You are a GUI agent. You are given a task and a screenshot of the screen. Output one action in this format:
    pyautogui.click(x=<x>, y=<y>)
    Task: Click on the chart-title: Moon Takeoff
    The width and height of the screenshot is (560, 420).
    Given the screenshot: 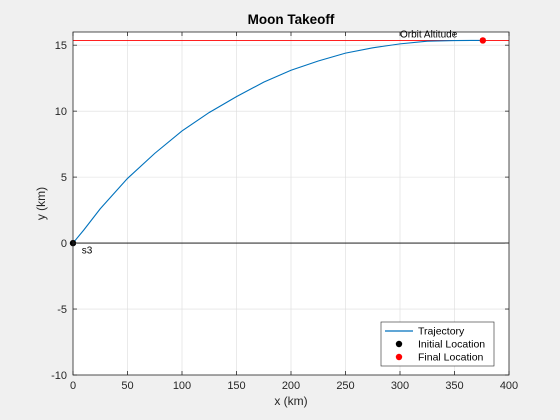 What is the action you would take?
    pyautogui.click(x=291, y=19)
    